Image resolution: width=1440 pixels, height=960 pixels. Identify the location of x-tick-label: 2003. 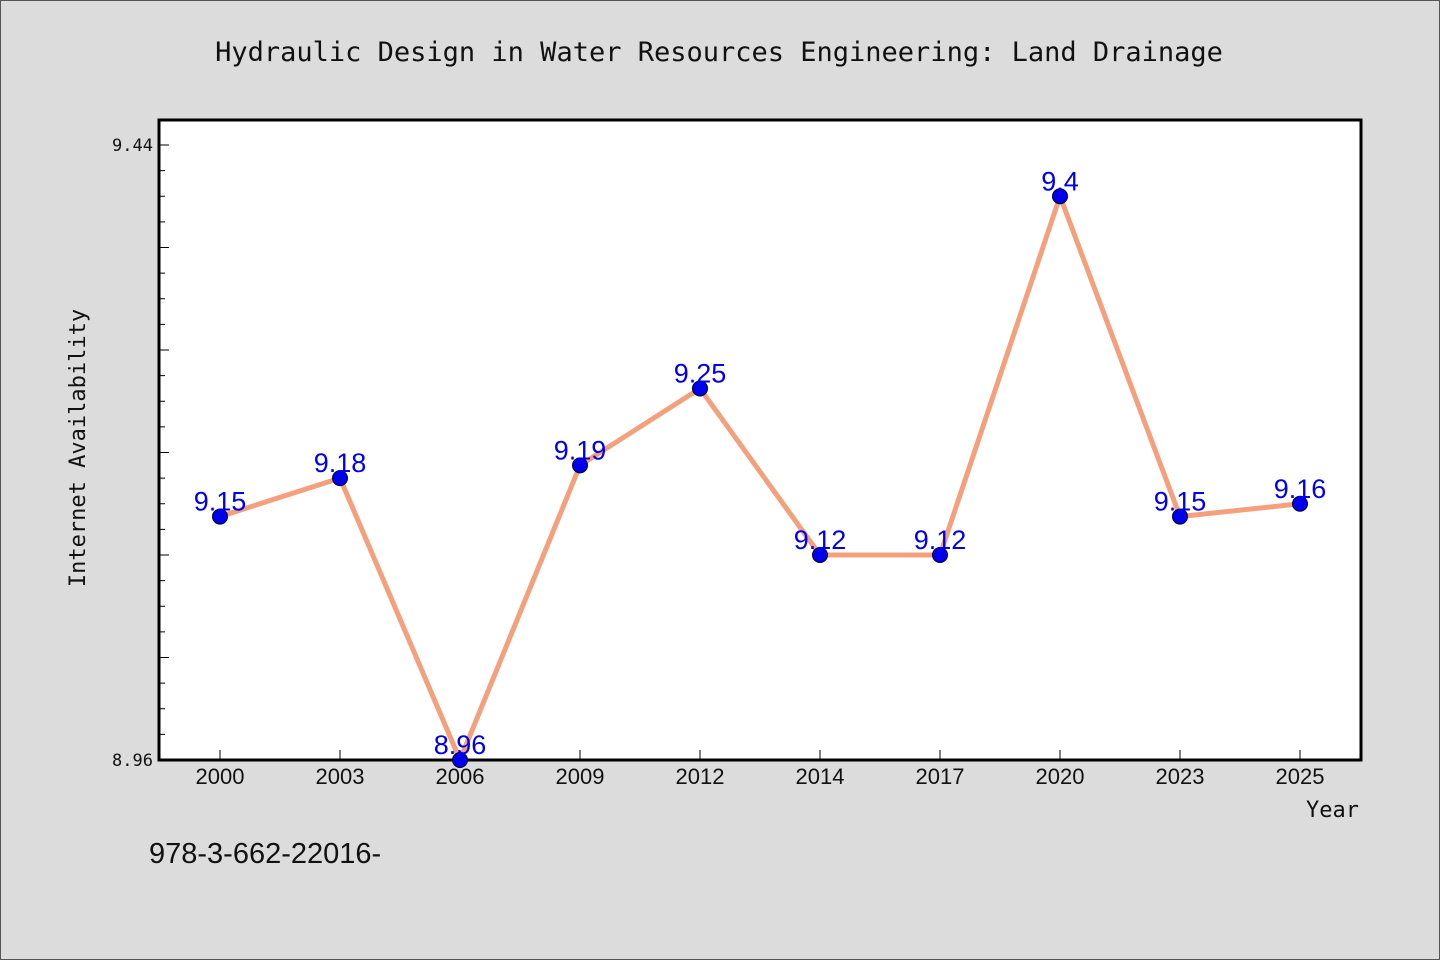
(340, 776).